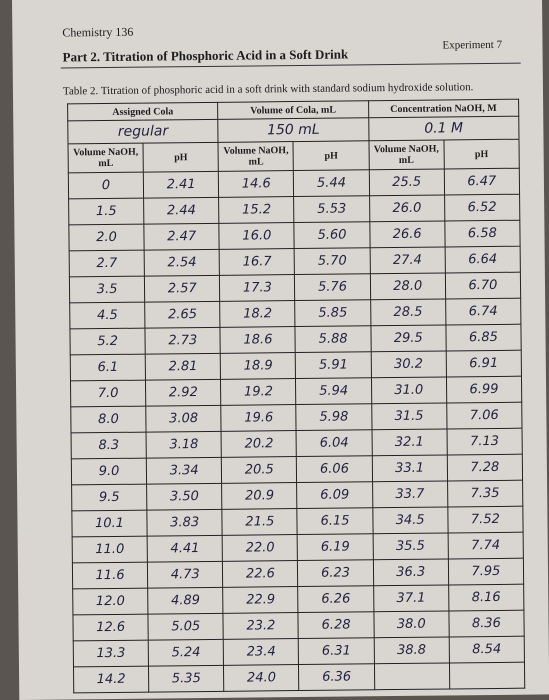 The width and height of the screenshot is (549, 700). I want to click on data-cell: 6.06, so click(334, 469).